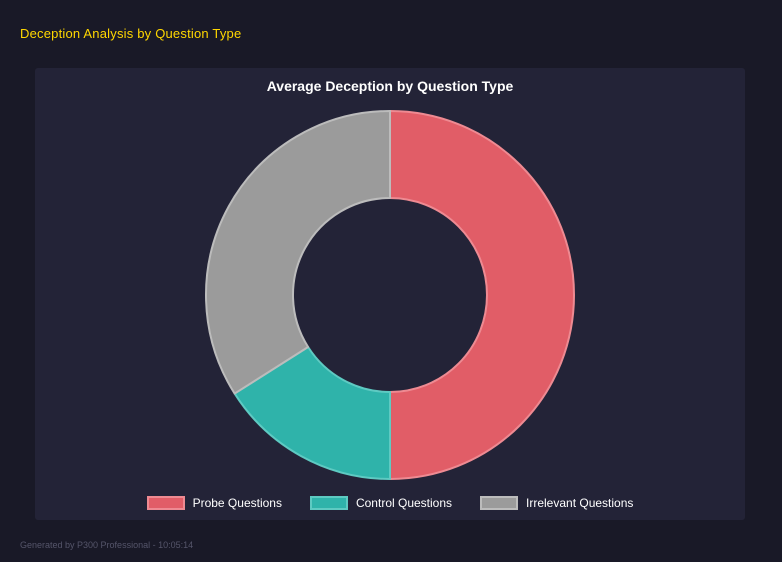 The height and width of the screenshot is (562, 782). I want to click on page-title: Deception Analysis by Question Type, so click(131, 33).